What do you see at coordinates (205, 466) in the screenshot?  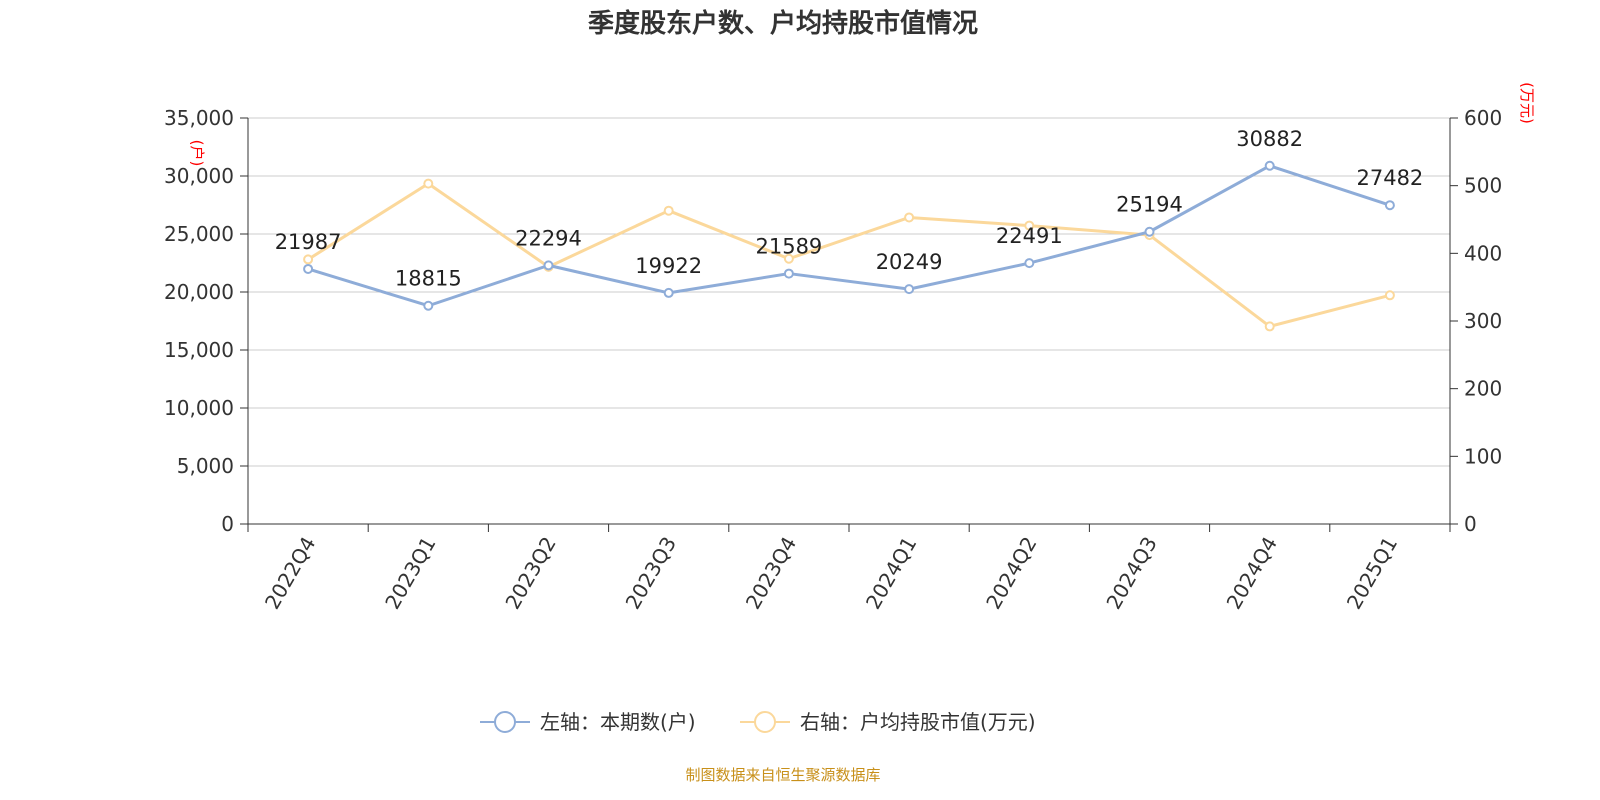 I see `left-axis-tick-label: 5,000` at bounding box center [205, 466].